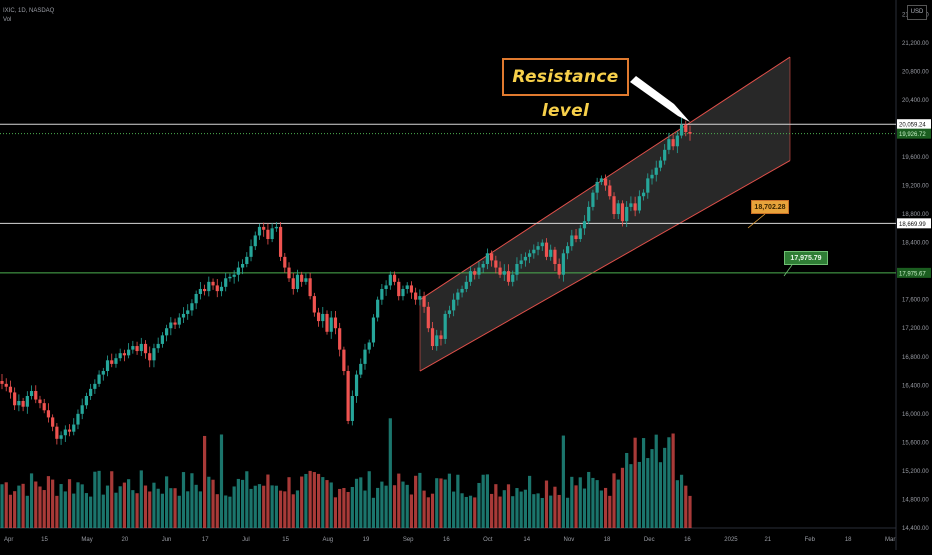 The height and width of the screenshot is (555, 932). I want to click on y-tick-label: 20,800.00, so click(915, 72).